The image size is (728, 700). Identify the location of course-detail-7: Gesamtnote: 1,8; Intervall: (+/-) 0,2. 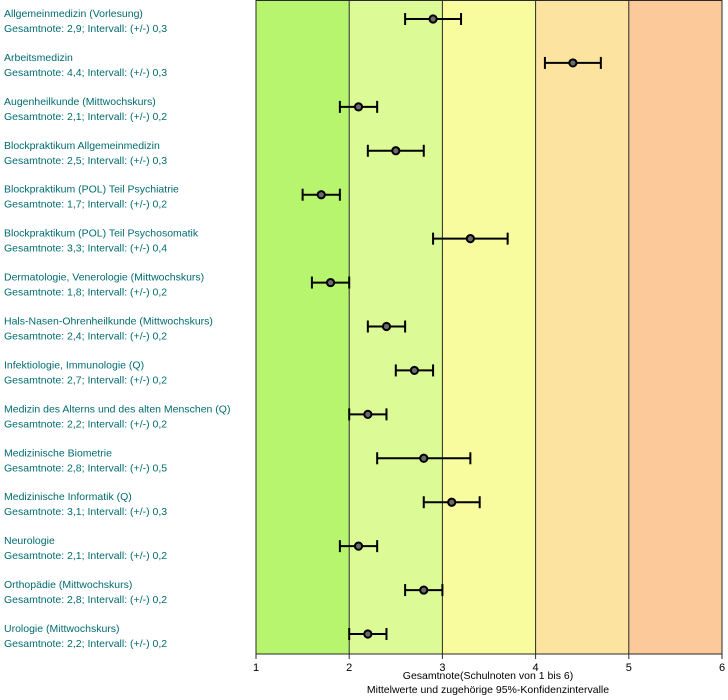
(85, 293).